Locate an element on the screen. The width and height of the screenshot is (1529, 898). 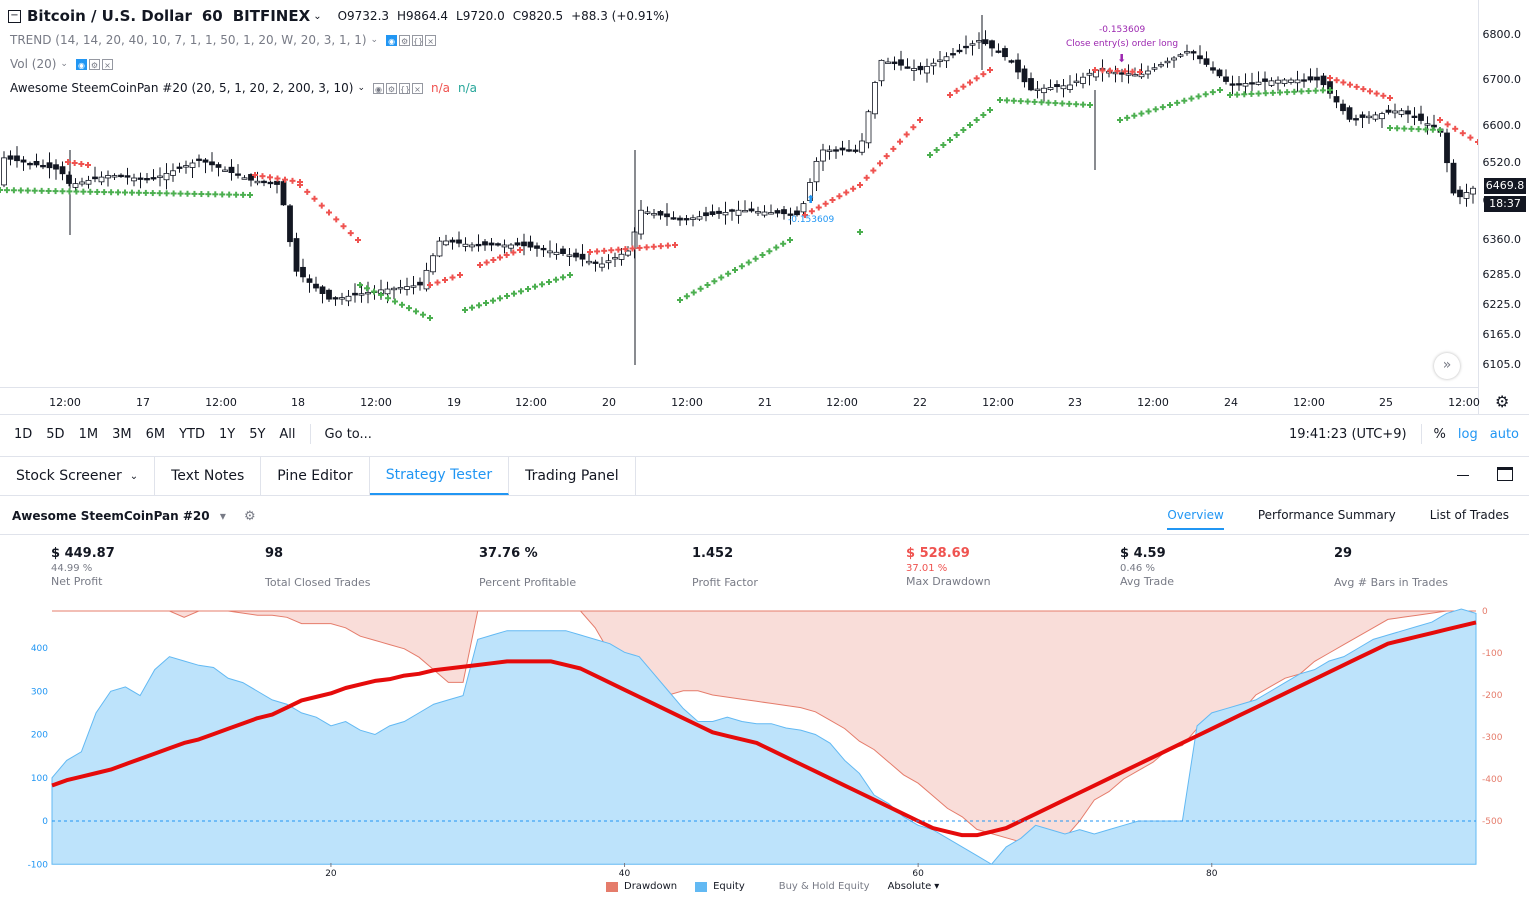
legend-equity: Equity is located at coordinates (729, 886).